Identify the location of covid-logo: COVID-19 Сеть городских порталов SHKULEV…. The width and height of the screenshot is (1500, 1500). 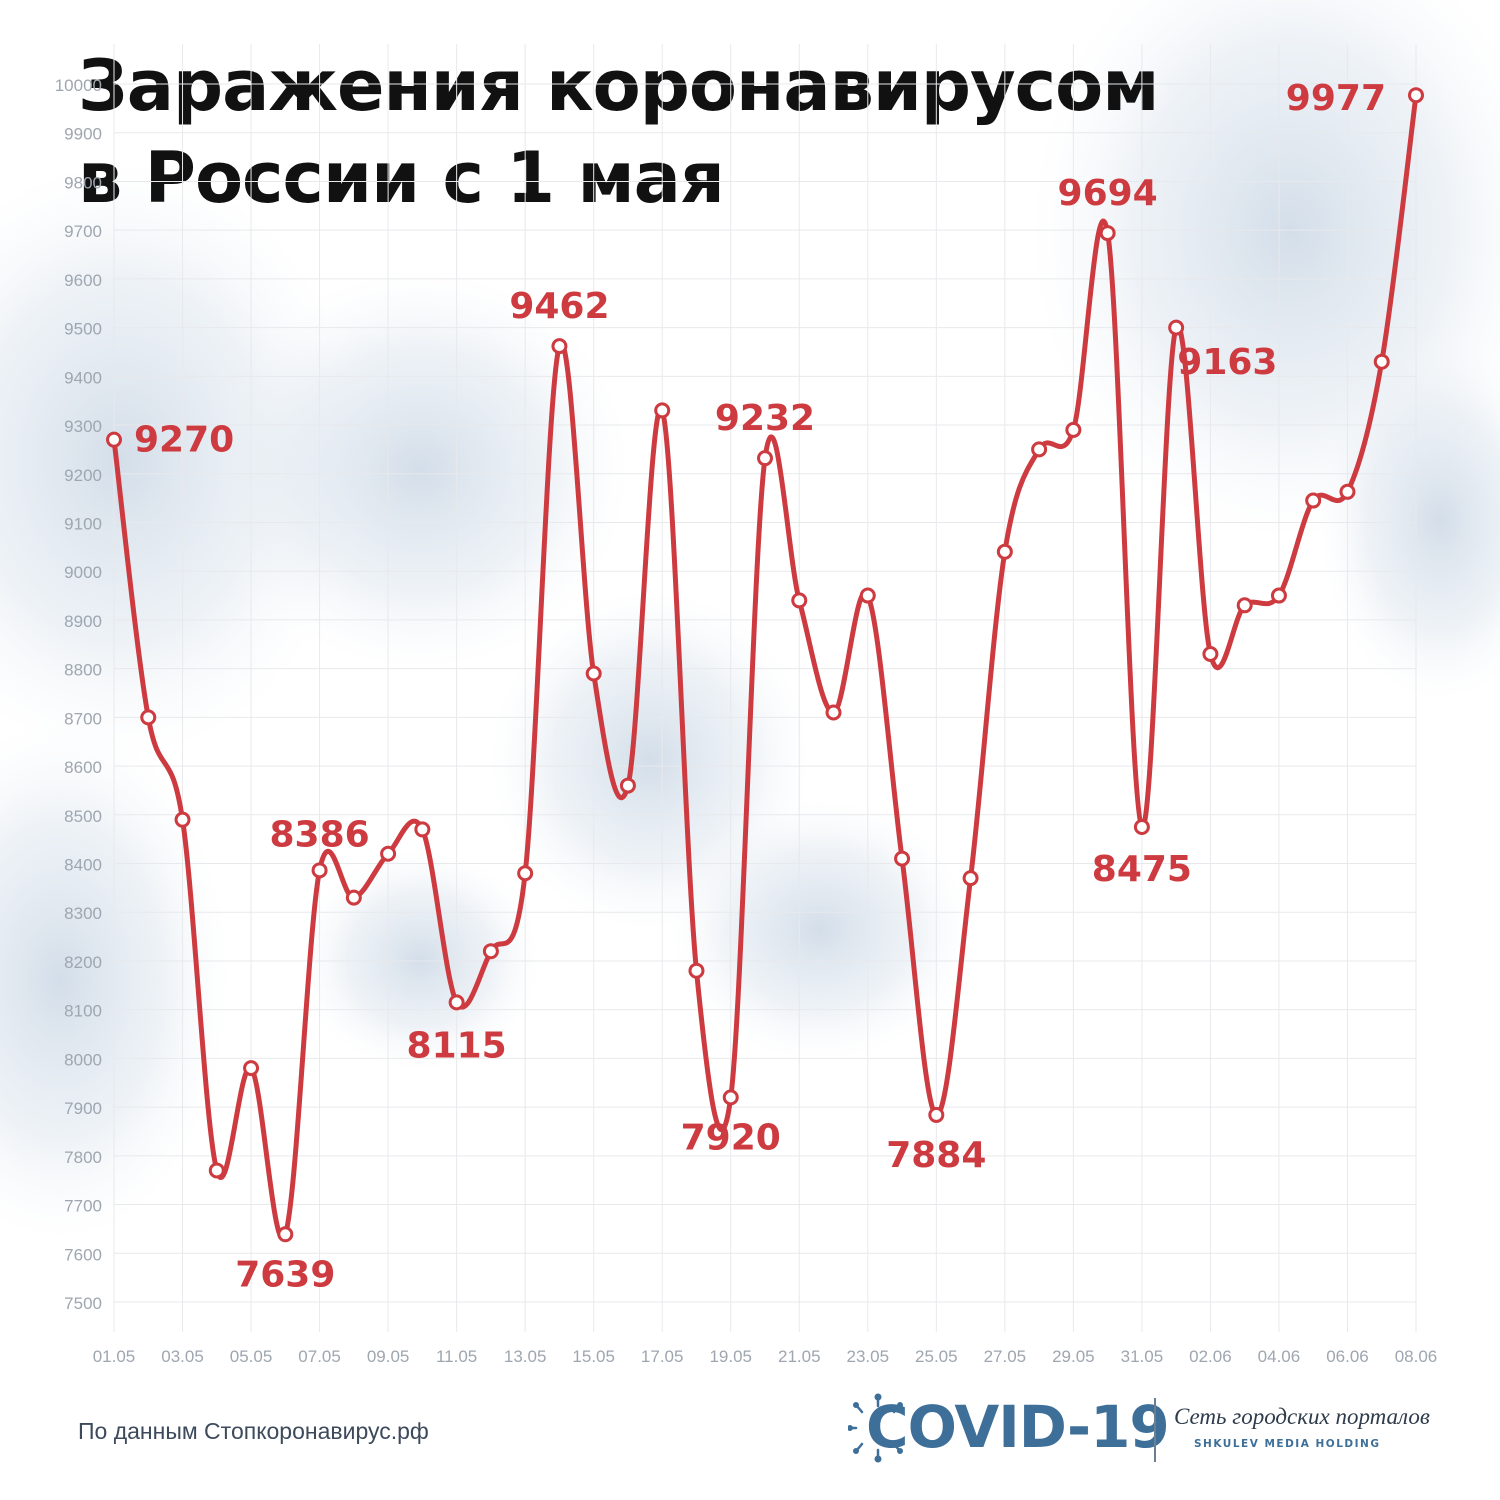
(1139, 1430).